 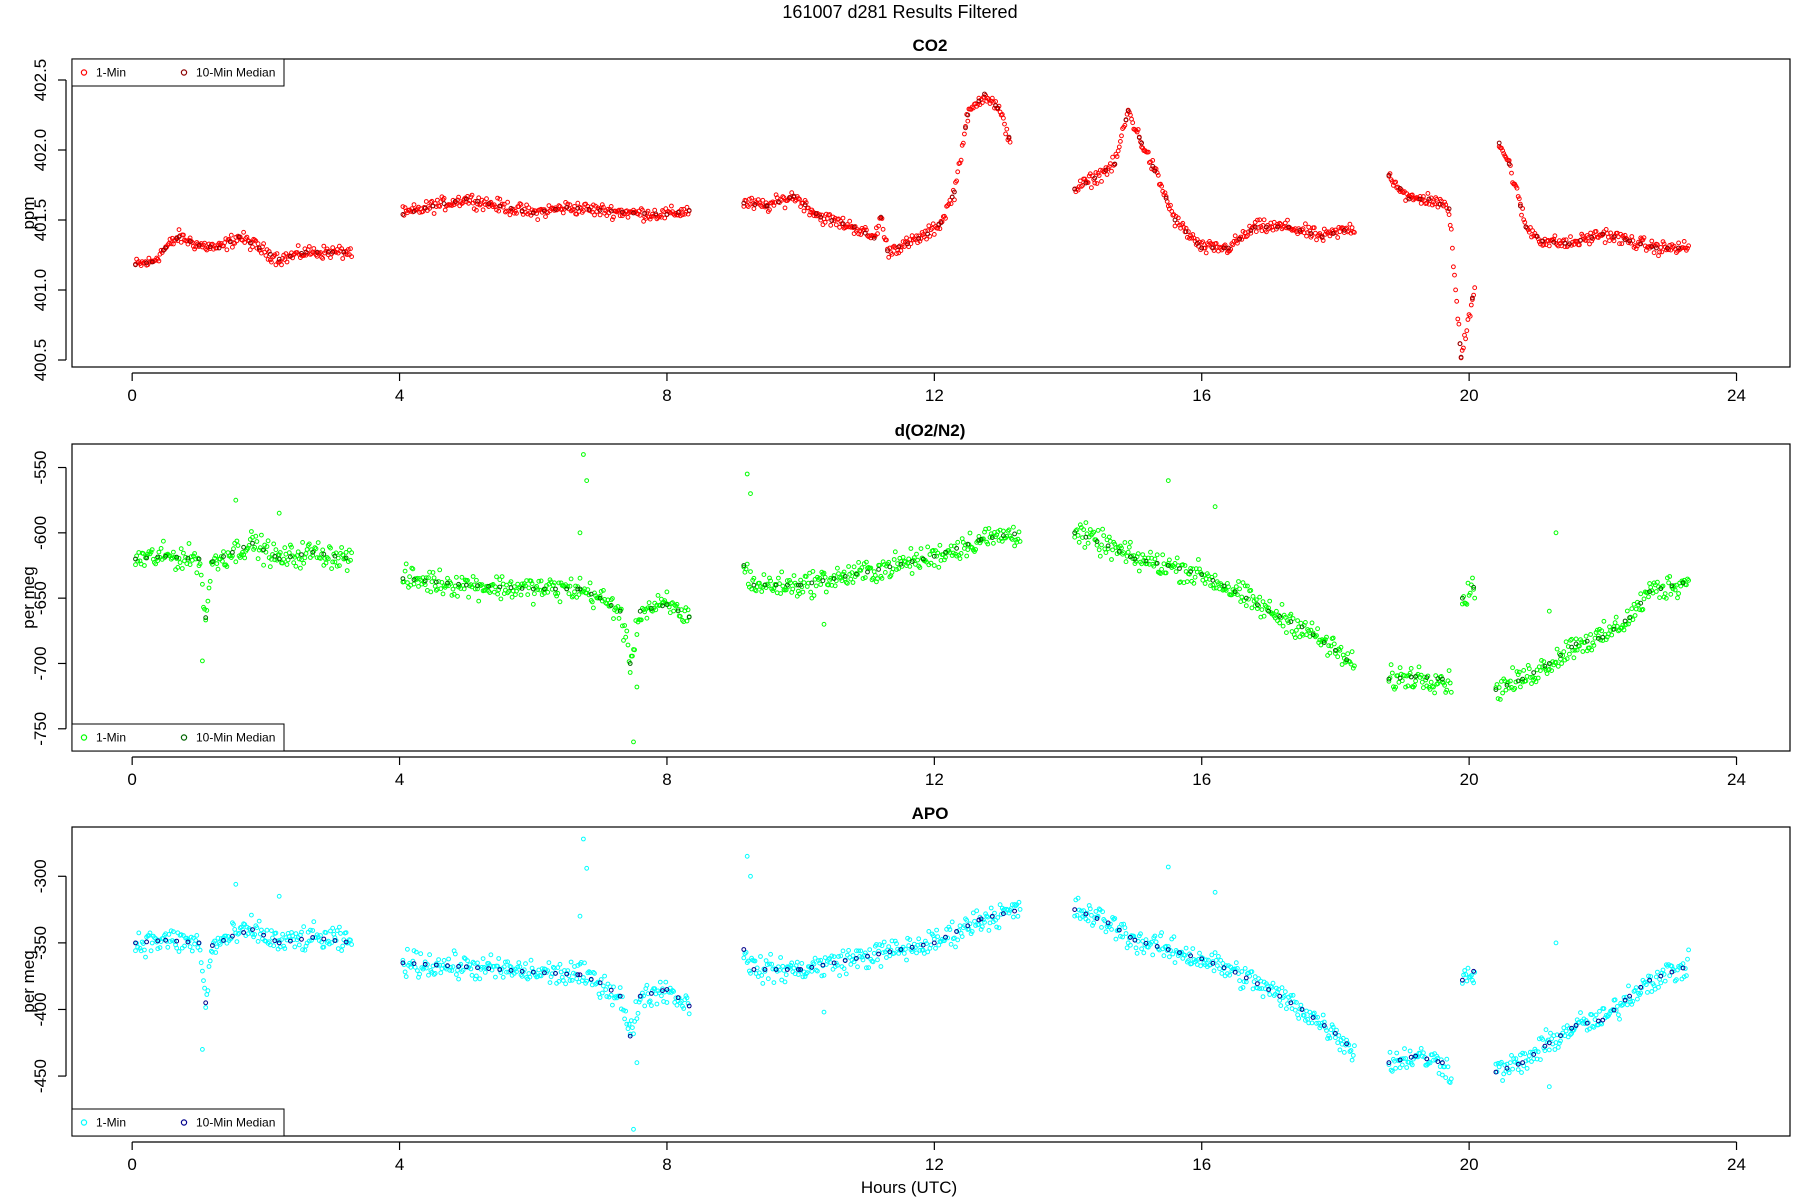 What do you see at coordinates (84, 737) in the screenshot?
I see `legend-marker` at bounding box center [84, 737].